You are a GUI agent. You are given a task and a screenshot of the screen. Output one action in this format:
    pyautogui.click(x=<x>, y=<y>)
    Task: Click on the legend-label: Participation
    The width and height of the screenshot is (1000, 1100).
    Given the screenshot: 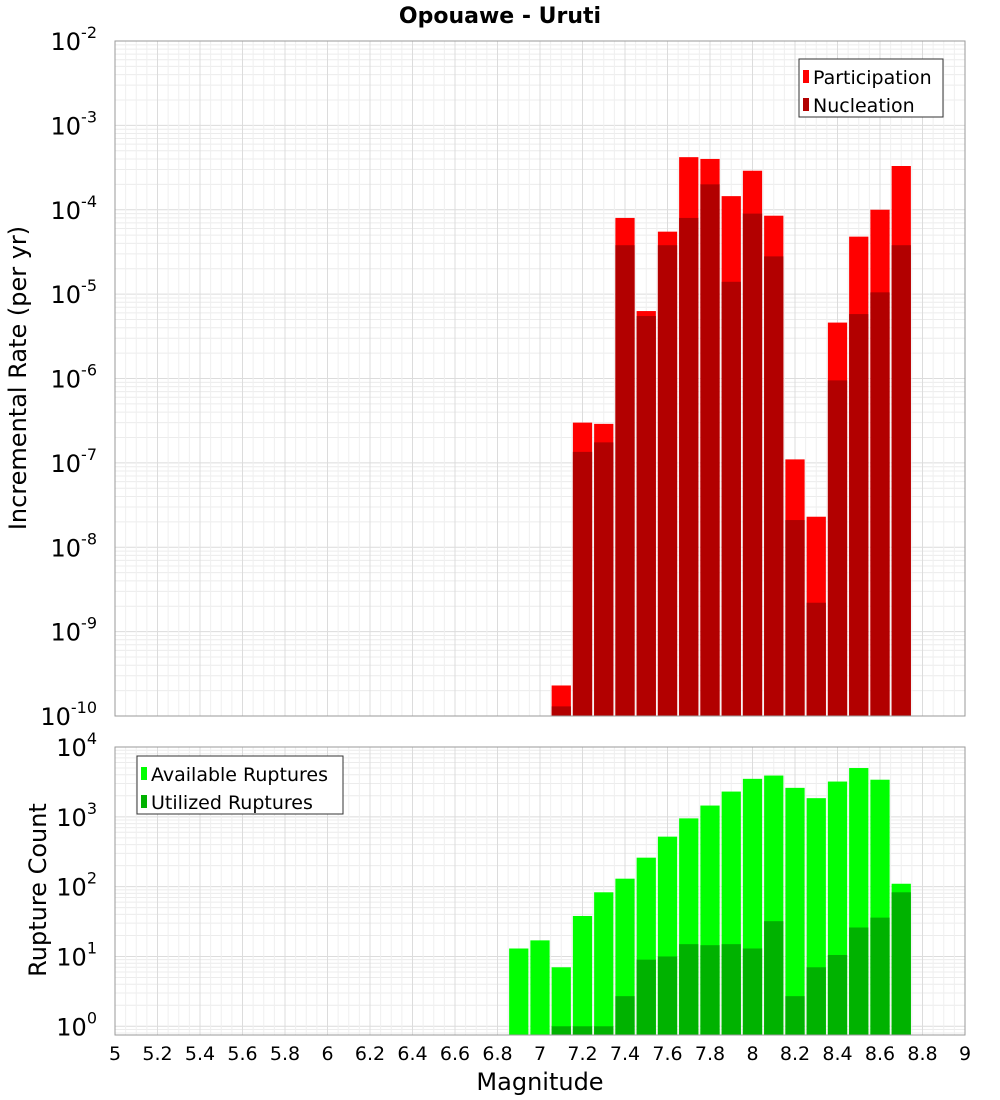 What is the action you would take?
    pyautogui.click(x=872, y=78)
    